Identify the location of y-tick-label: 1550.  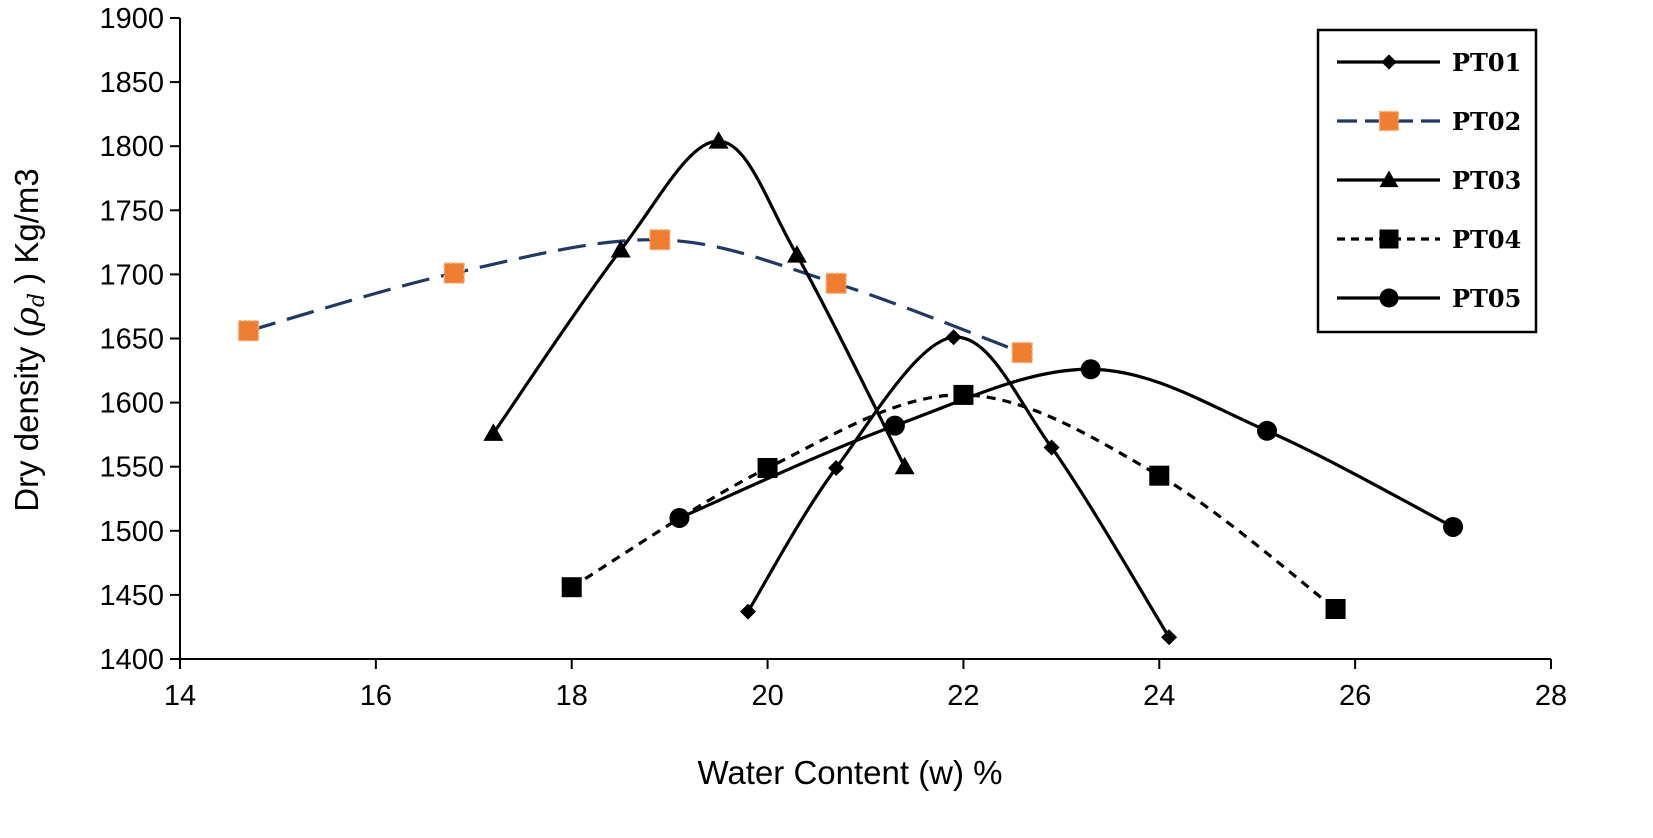
(131, 468).